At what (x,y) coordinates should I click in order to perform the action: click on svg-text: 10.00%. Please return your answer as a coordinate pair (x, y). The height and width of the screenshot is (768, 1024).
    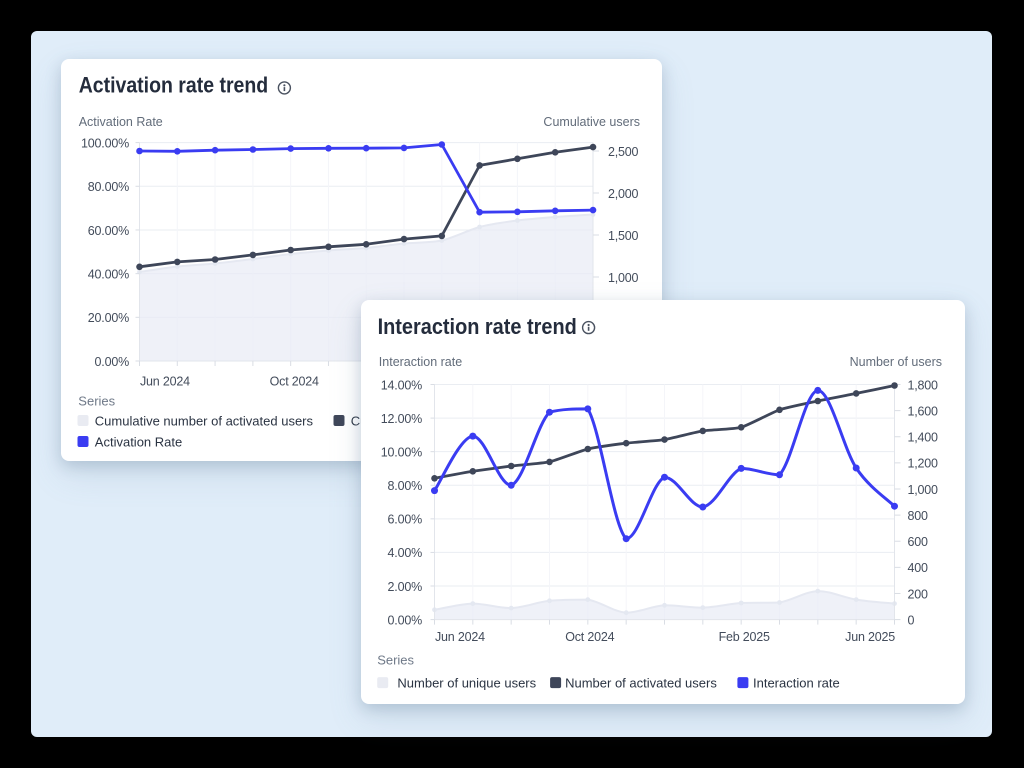
    Looking at the image, I should click on (401, 453).